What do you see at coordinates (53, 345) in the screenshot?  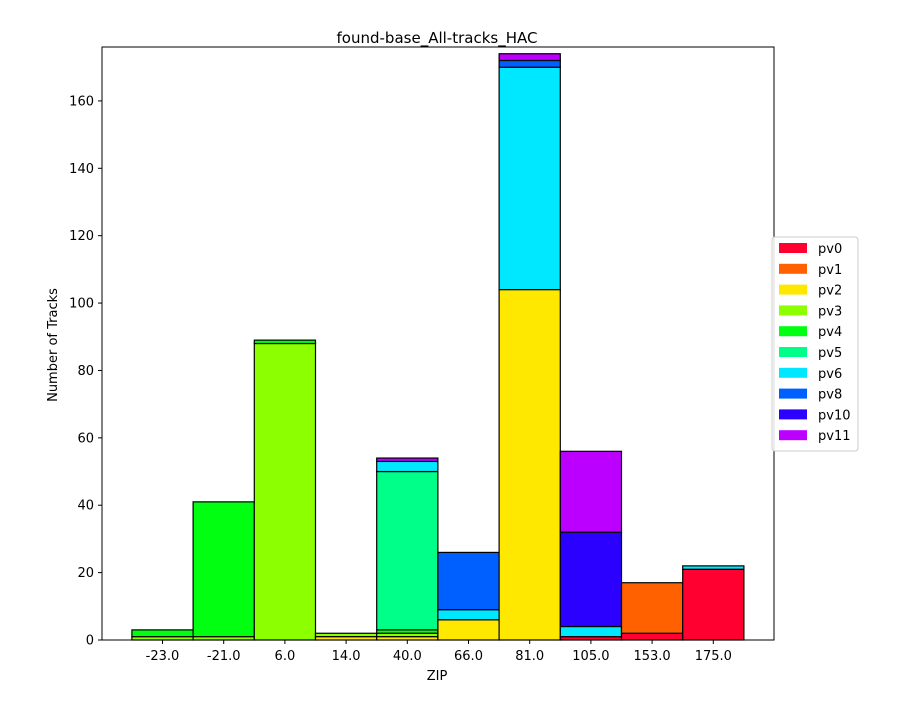 I see `y-axis-label: Number of Tracks` at bounding box center [53, 345].